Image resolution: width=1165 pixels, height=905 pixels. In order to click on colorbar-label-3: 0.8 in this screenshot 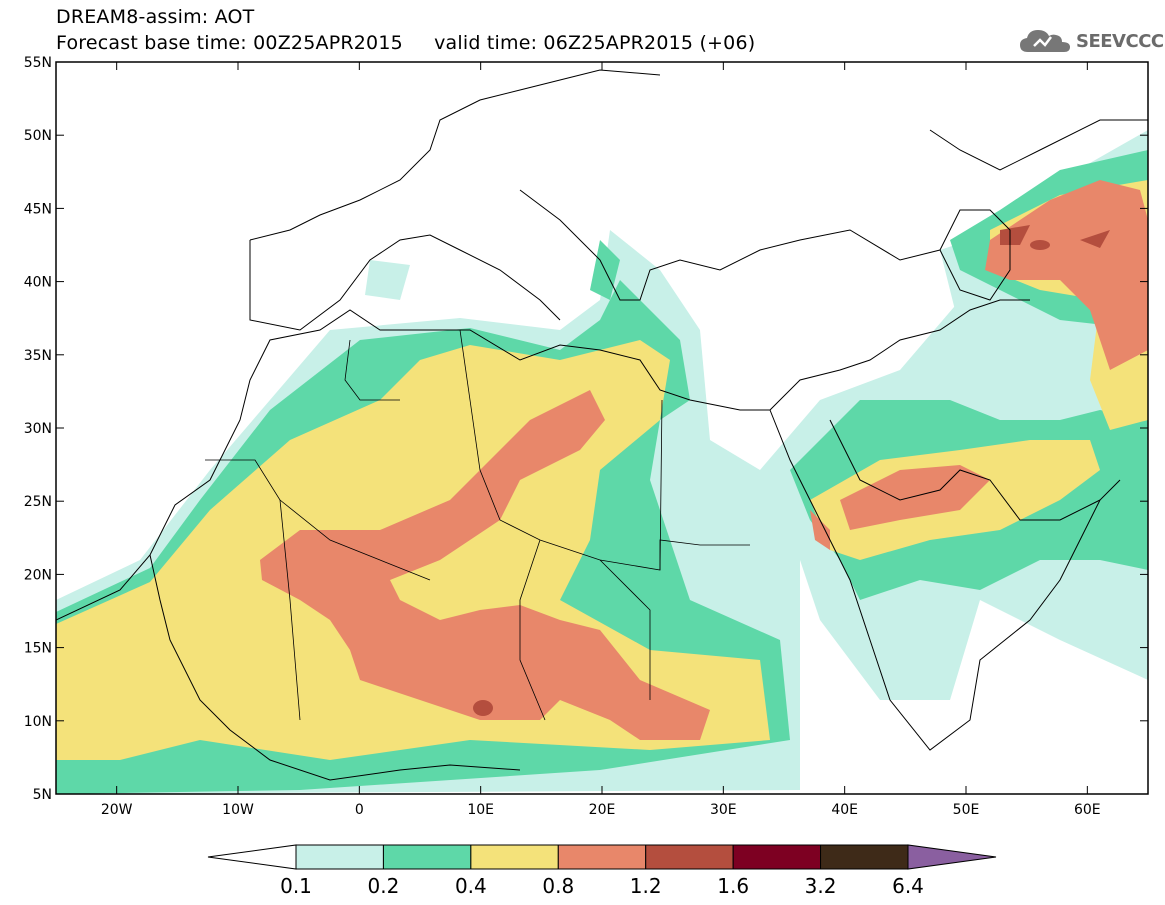, I will do `click(558, 886)`.